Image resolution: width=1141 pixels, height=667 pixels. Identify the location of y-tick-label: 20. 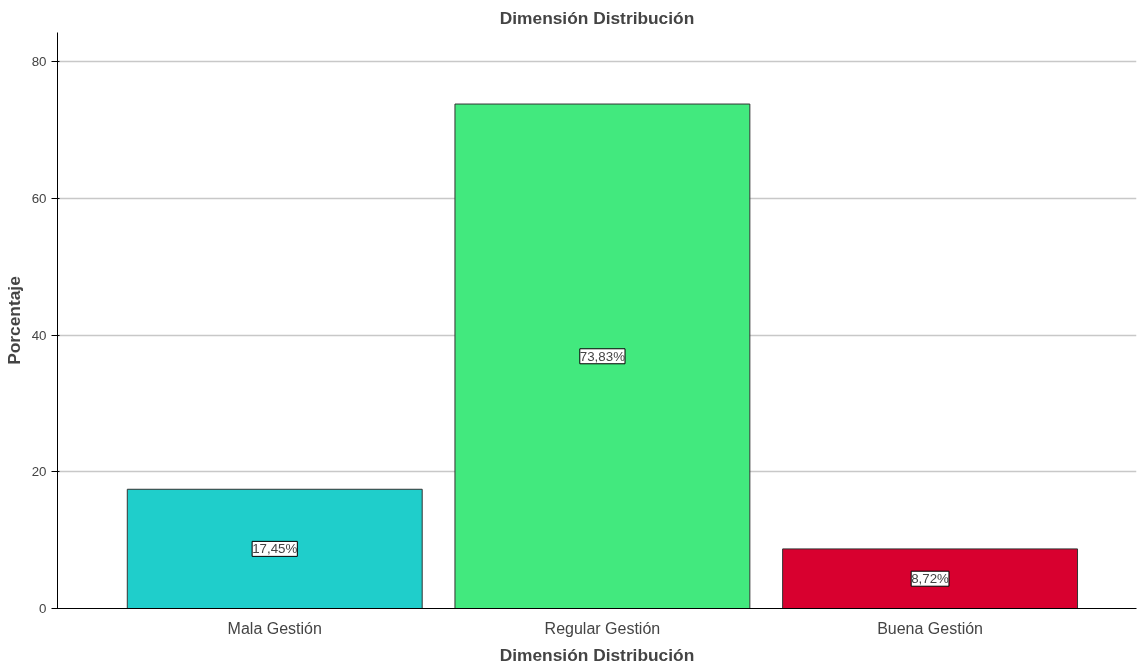
(39, 472).